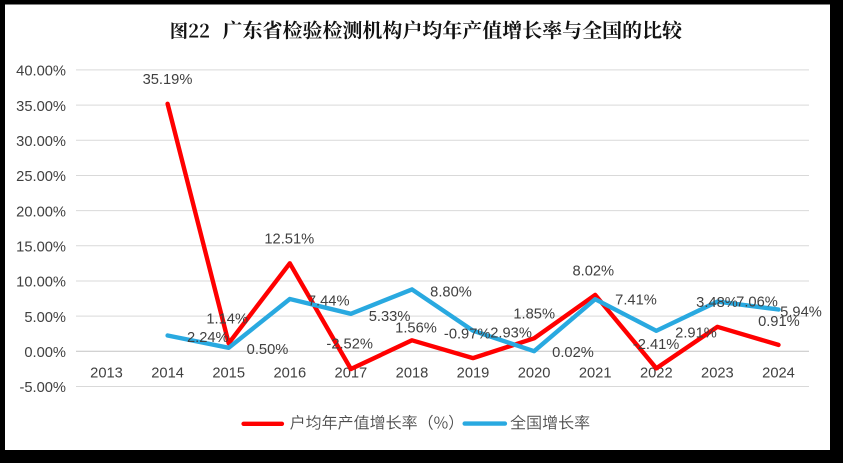  Describe the element at coordinates (757, 303) in the screenshot. I see `svg-text: 7.06%` at that location.